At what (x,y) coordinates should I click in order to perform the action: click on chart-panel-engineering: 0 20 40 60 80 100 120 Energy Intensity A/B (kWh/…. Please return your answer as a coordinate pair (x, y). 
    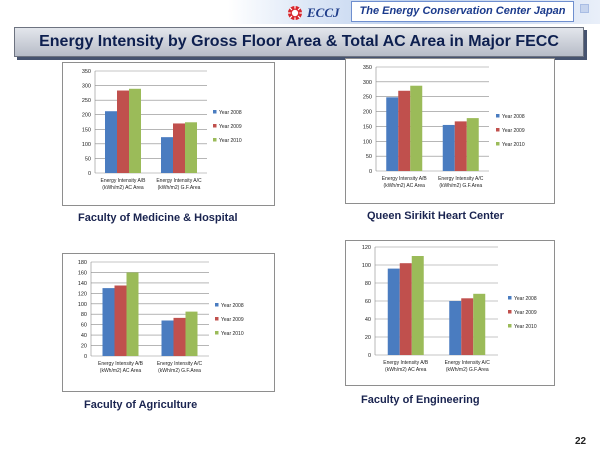
    Looking at the image, I should click on (450, 313).